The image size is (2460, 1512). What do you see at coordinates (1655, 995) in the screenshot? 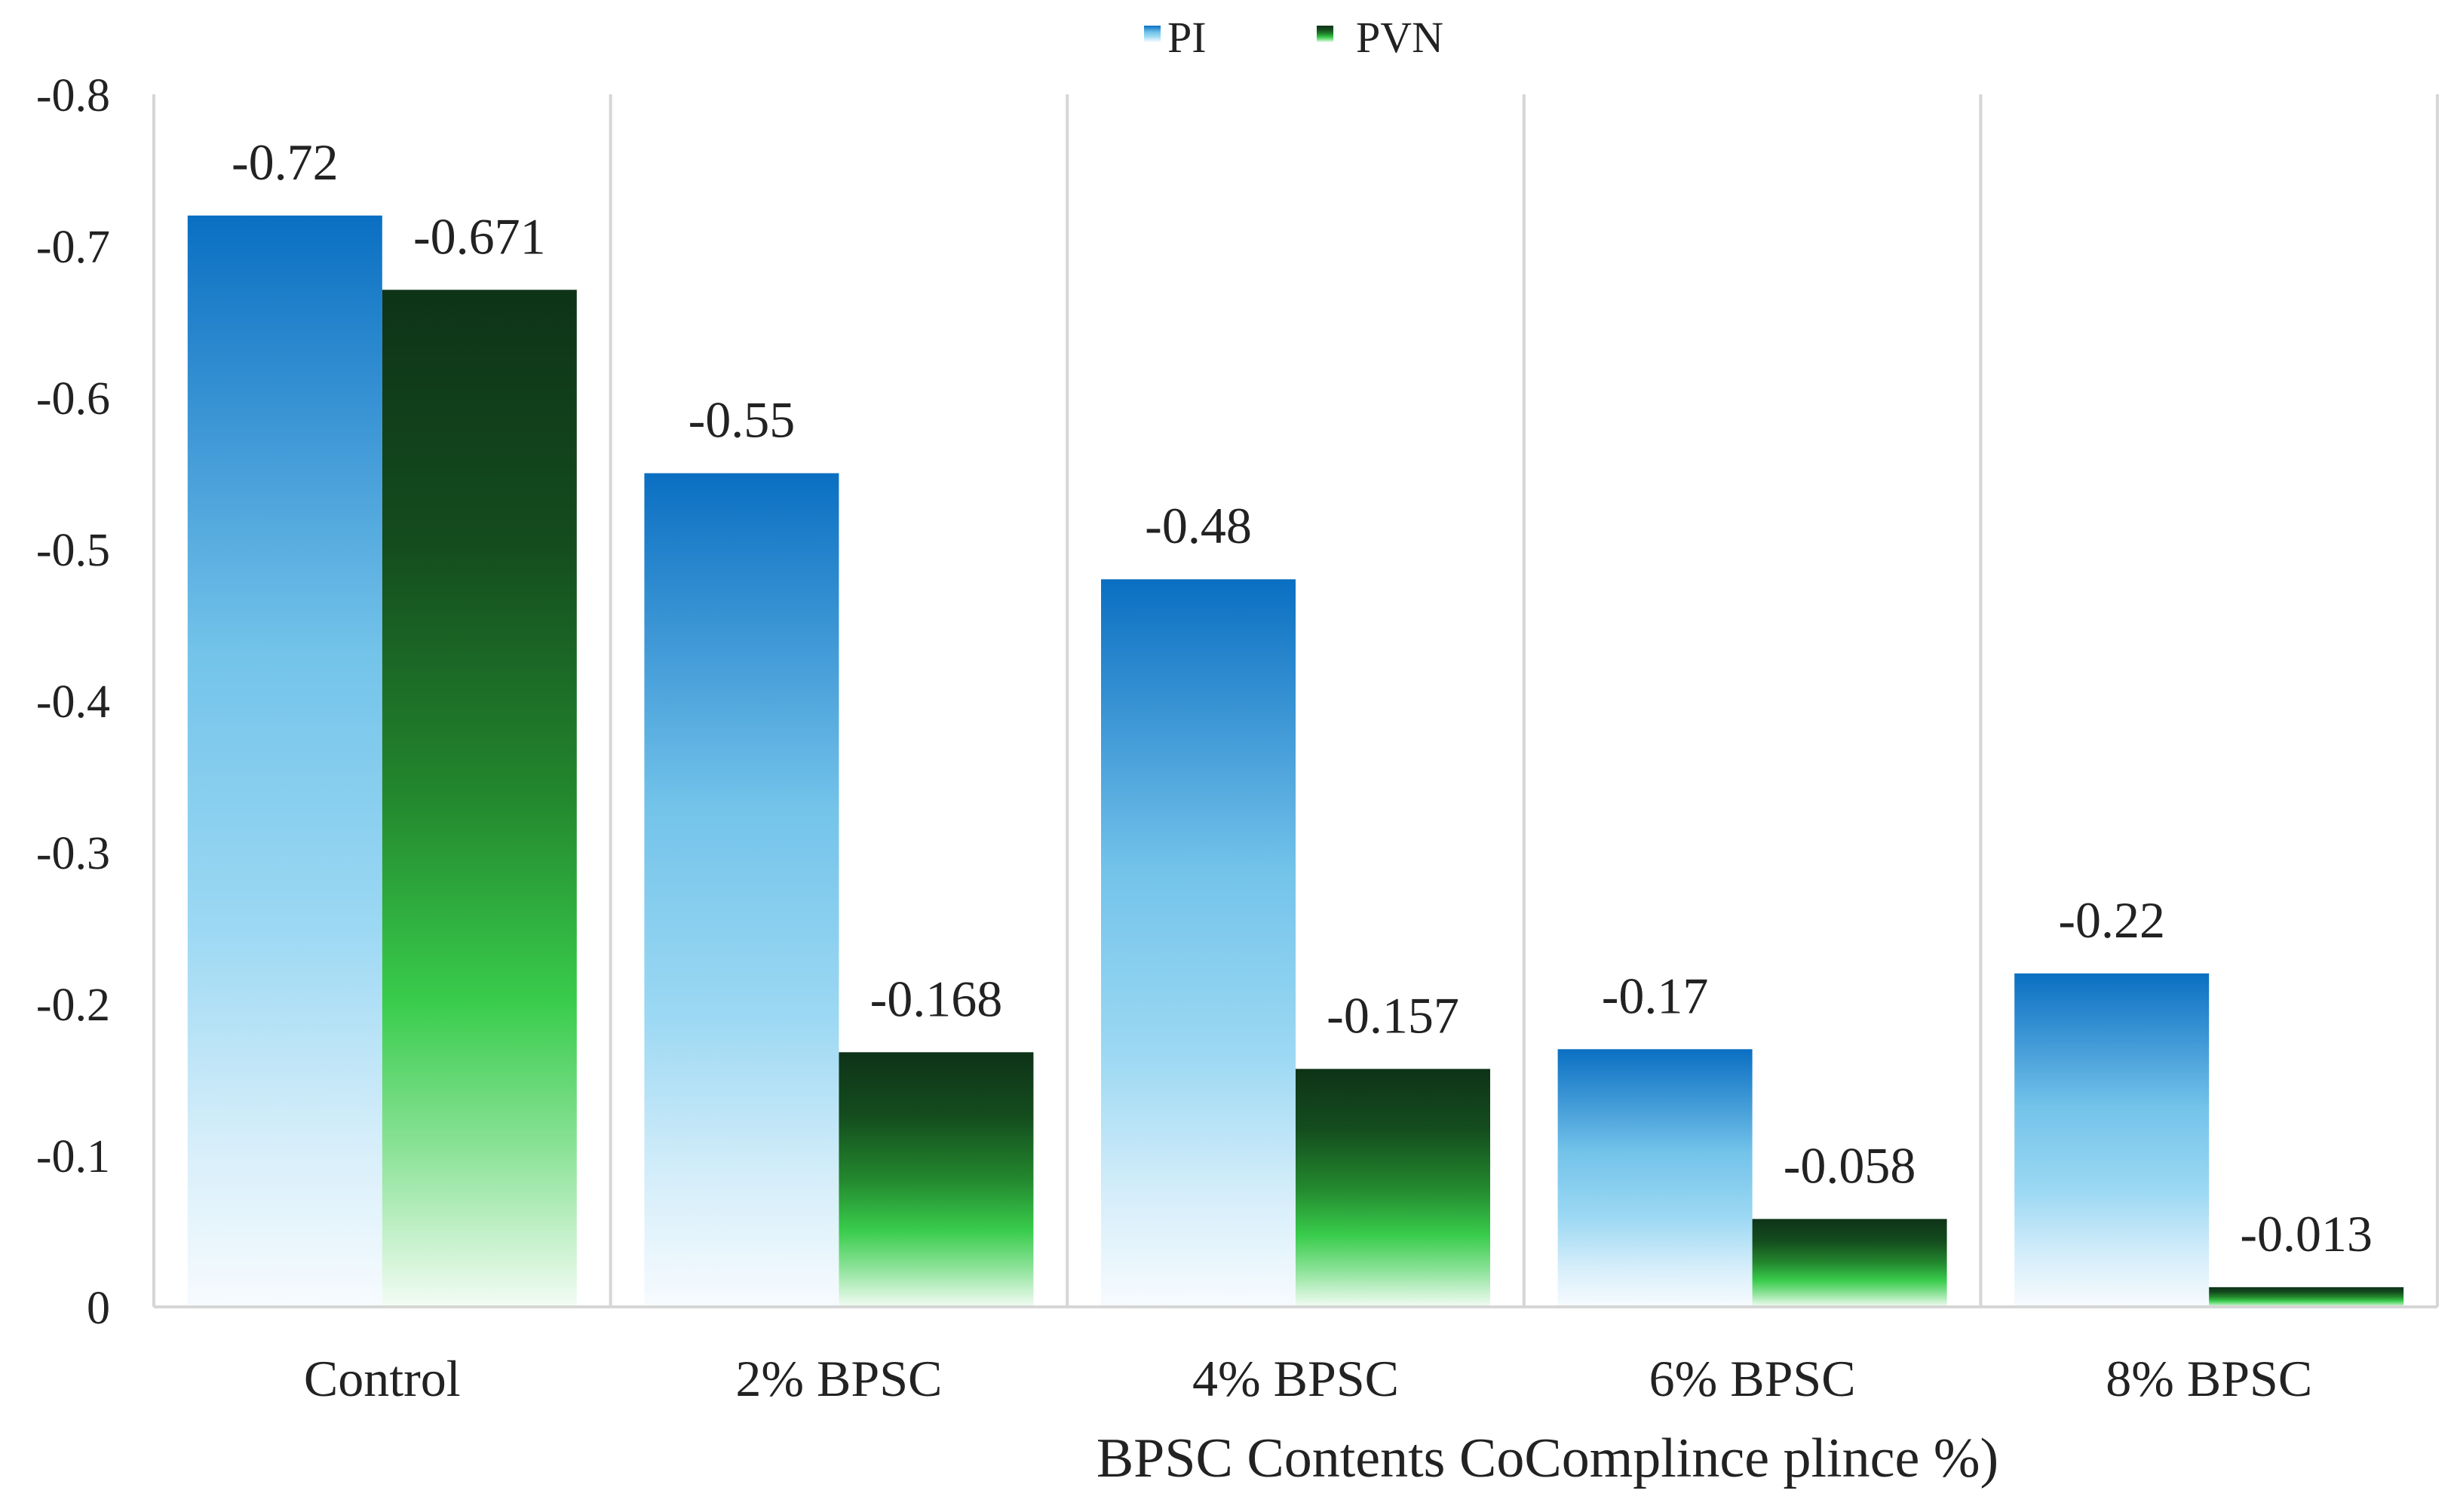
I see `data-label-pi-6-bpsc: -0.17` at bounding box center [1655, 995].